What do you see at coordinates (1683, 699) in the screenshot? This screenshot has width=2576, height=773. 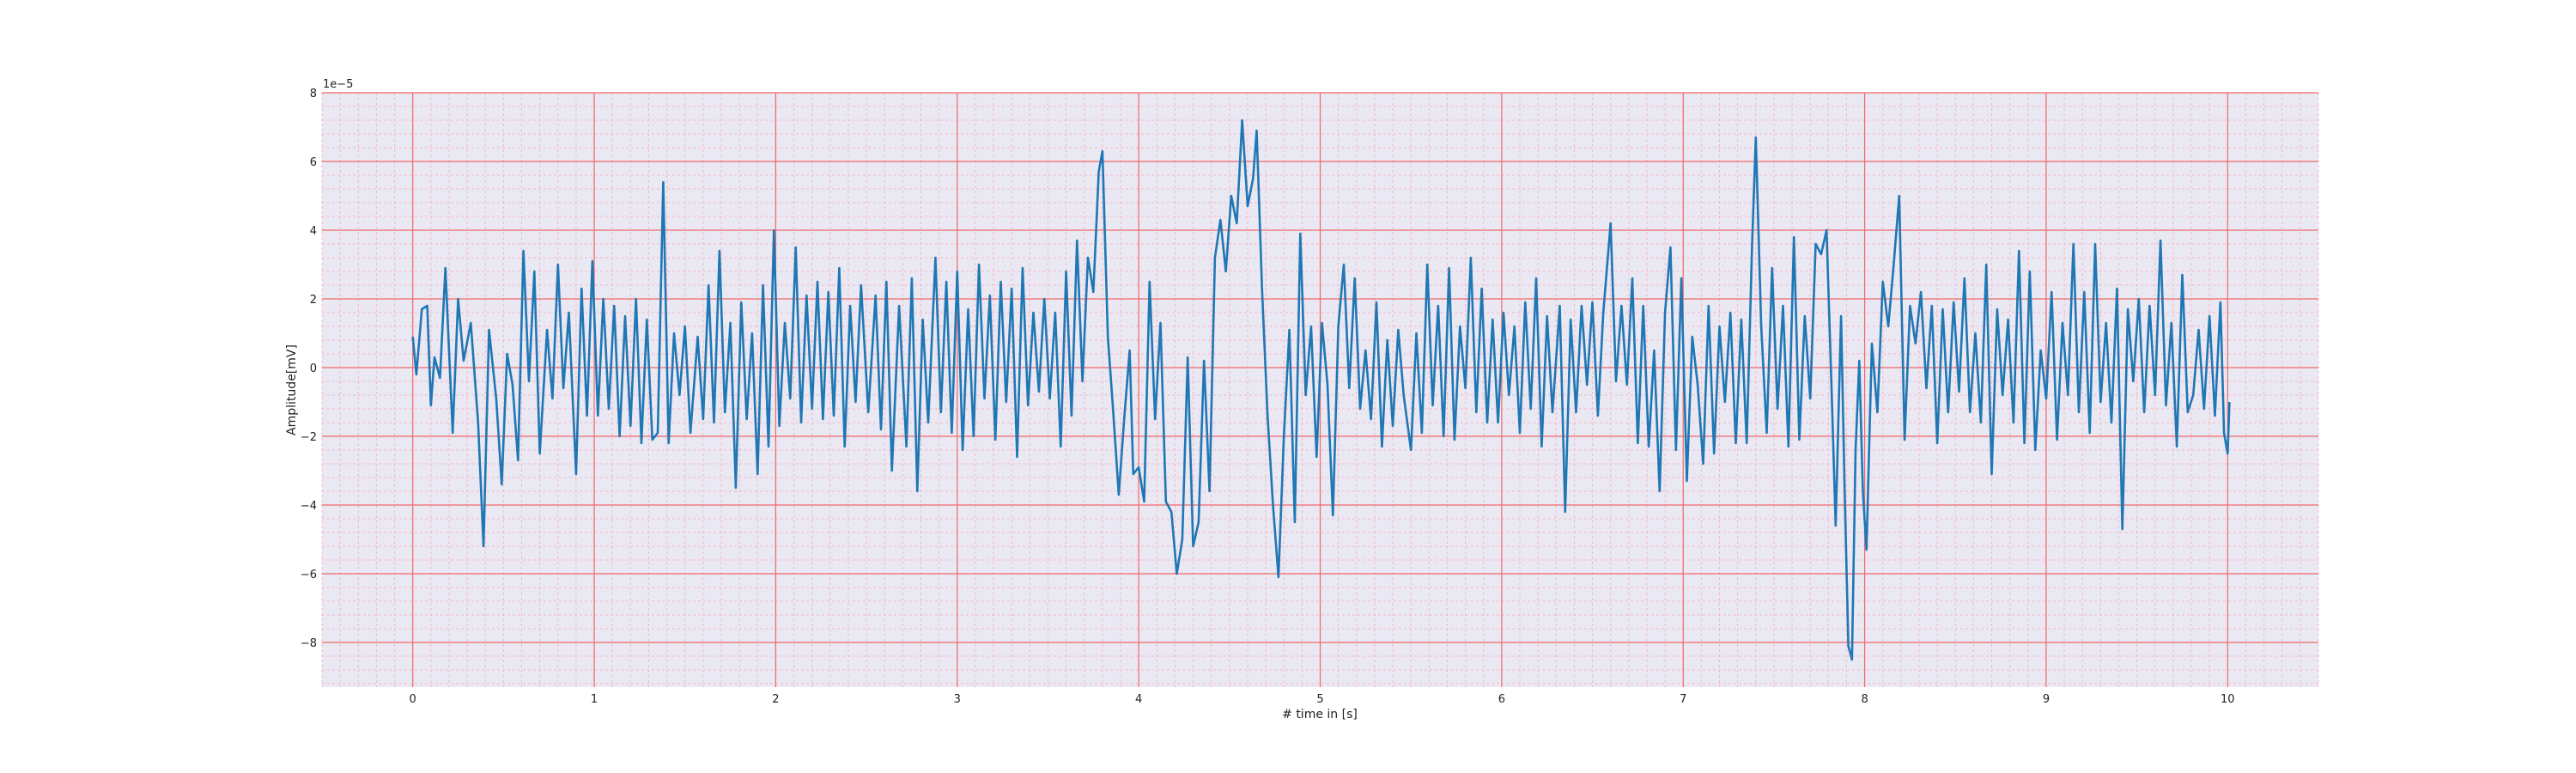 I see `x-tick-label: 7` at bounding box center [1683, 699].